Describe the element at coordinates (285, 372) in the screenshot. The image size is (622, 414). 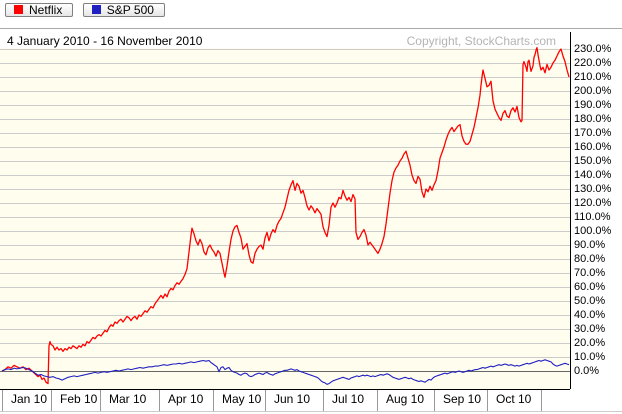
I see `sp500-line` at that location.